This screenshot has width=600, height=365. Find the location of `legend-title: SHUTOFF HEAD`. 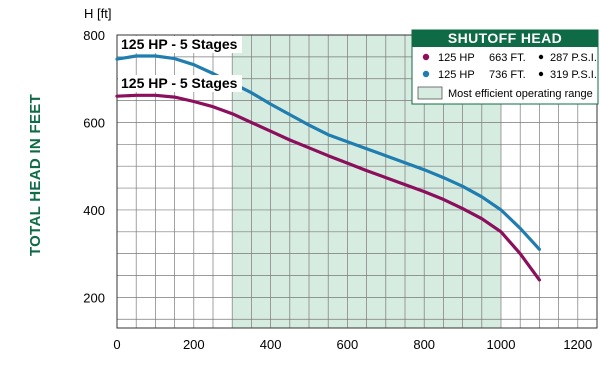

legend-title: SHUTOFF HEAD is located at coordinates (505, 38).